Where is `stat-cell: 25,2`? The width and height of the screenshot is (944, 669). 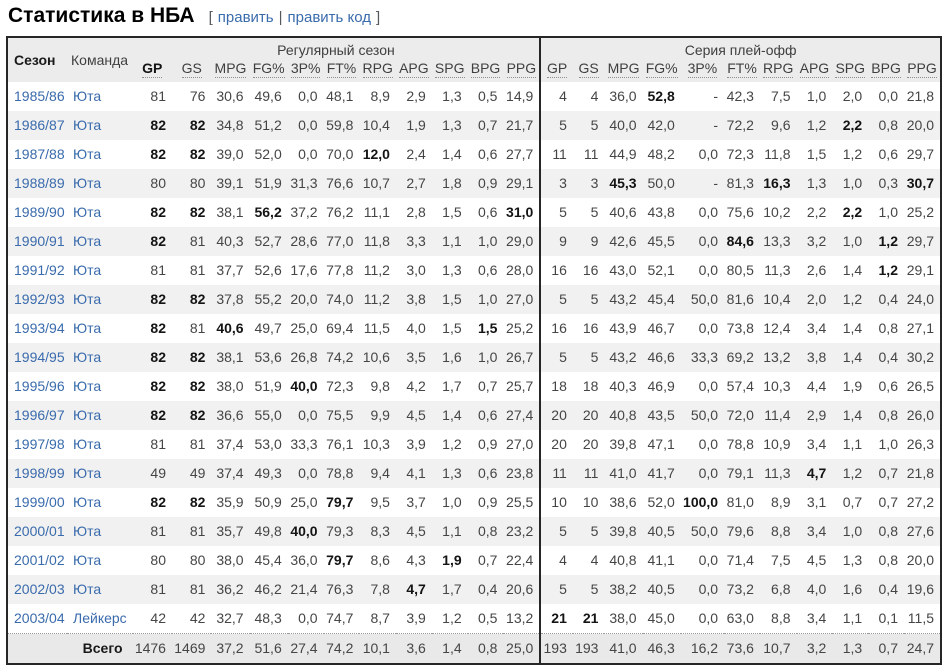 stat-cell: 25,2 is located at coordinates (520, 328).